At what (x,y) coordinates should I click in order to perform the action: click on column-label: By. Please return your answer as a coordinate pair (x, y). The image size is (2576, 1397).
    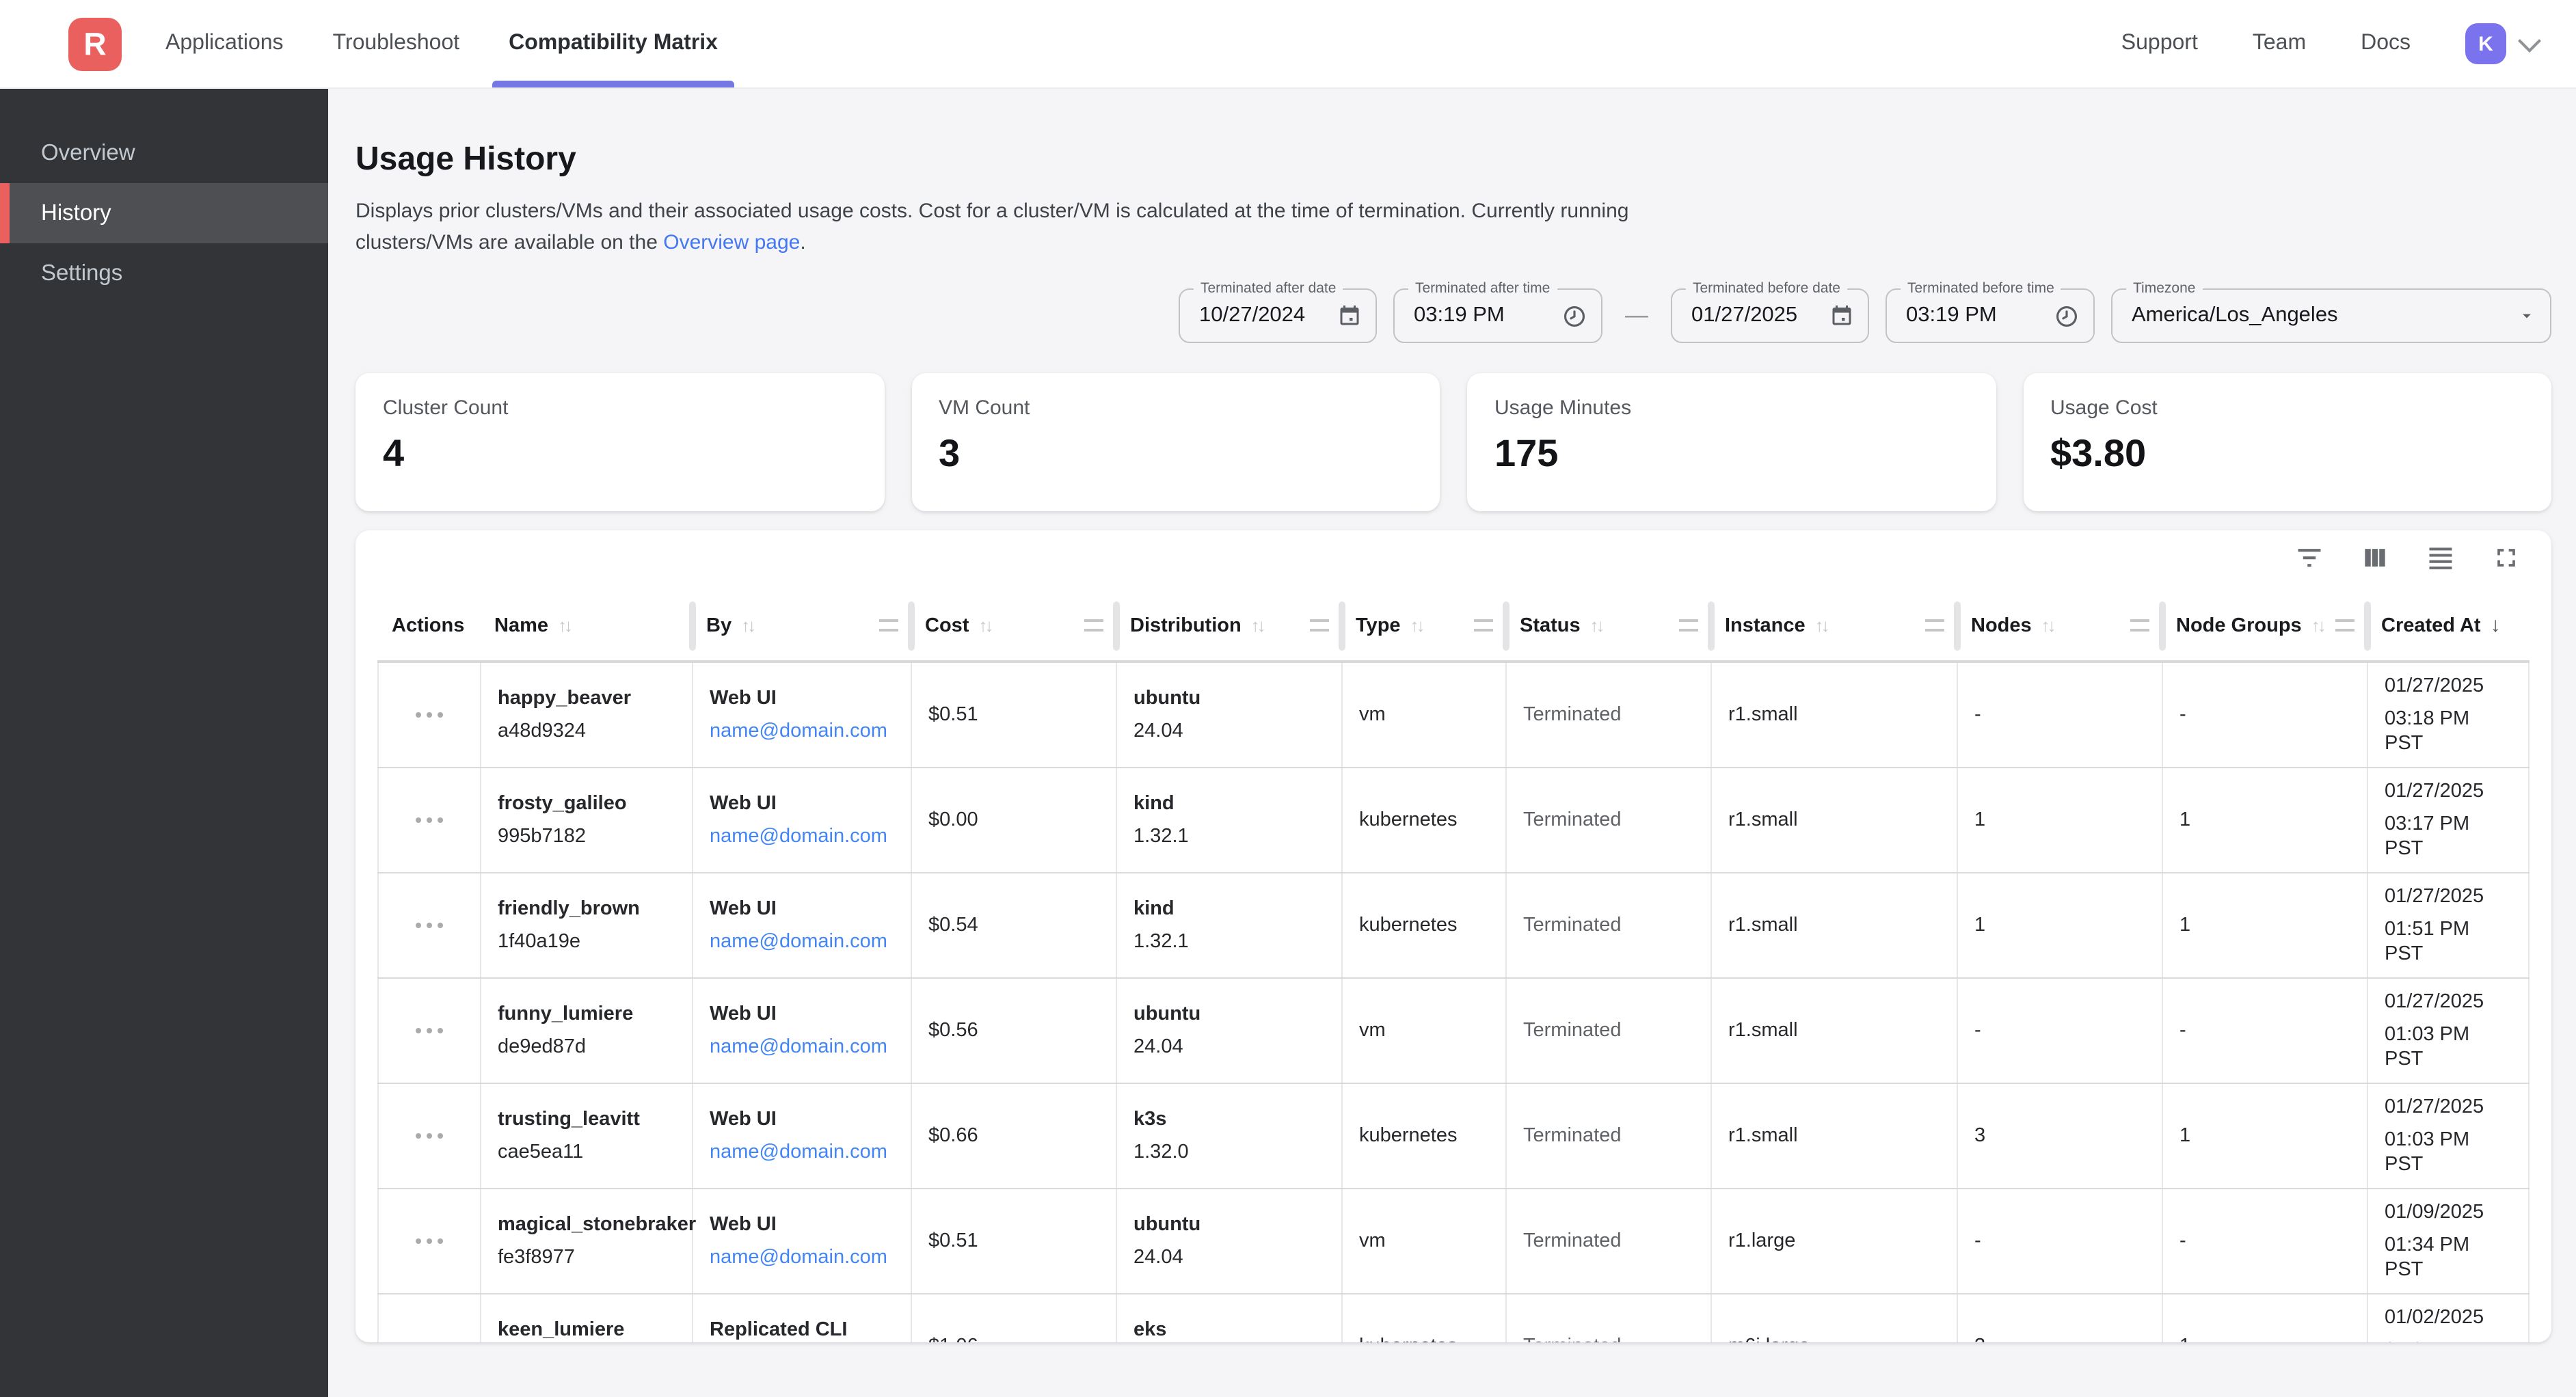
    Looking at the image, I should click on (719, 625).